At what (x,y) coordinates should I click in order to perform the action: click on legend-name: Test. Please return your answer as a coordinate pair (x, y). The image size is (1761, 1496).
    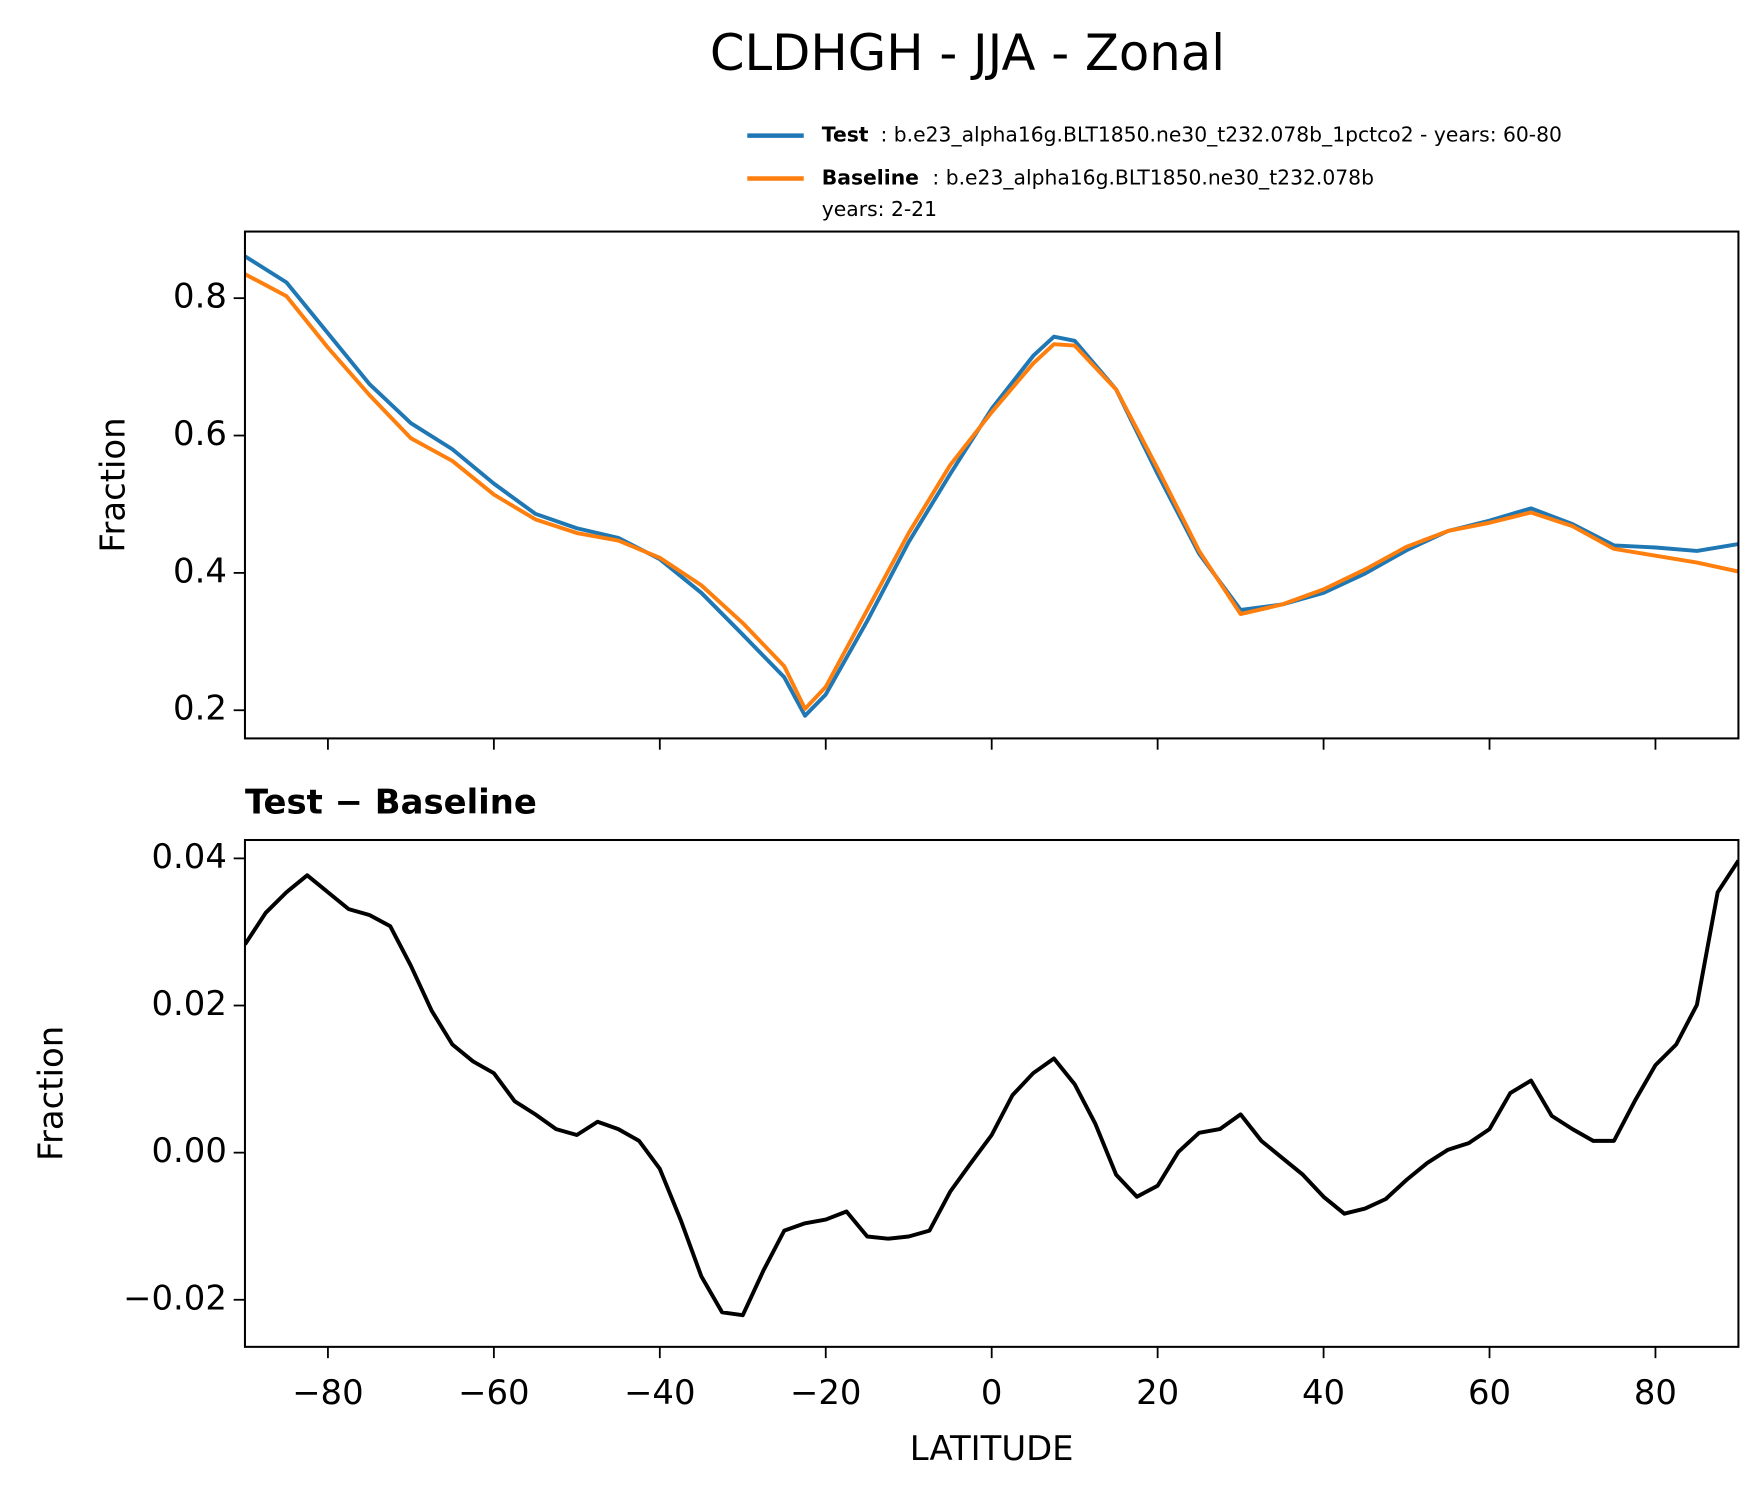
    Looking at the image, I should click on (845, 135).